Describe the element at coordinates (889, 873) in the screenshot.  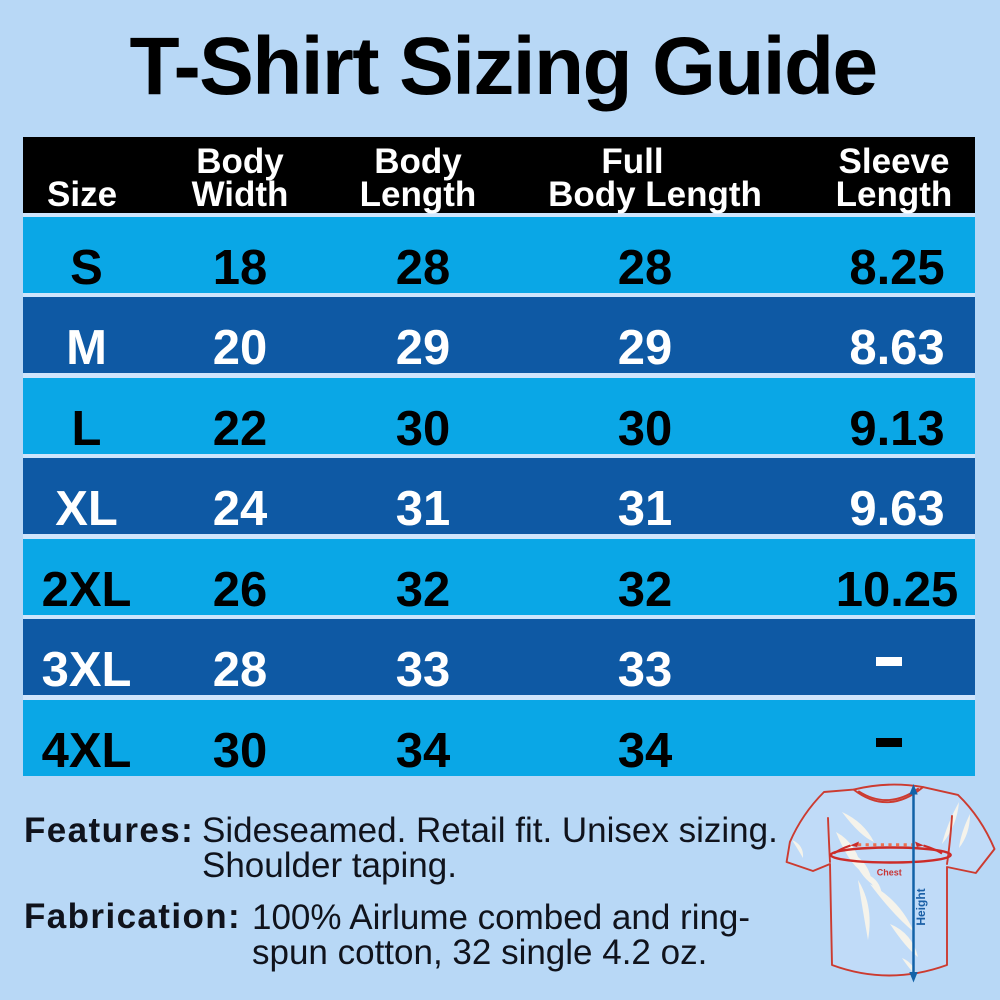
I see `svg-text: Chest` at that location.